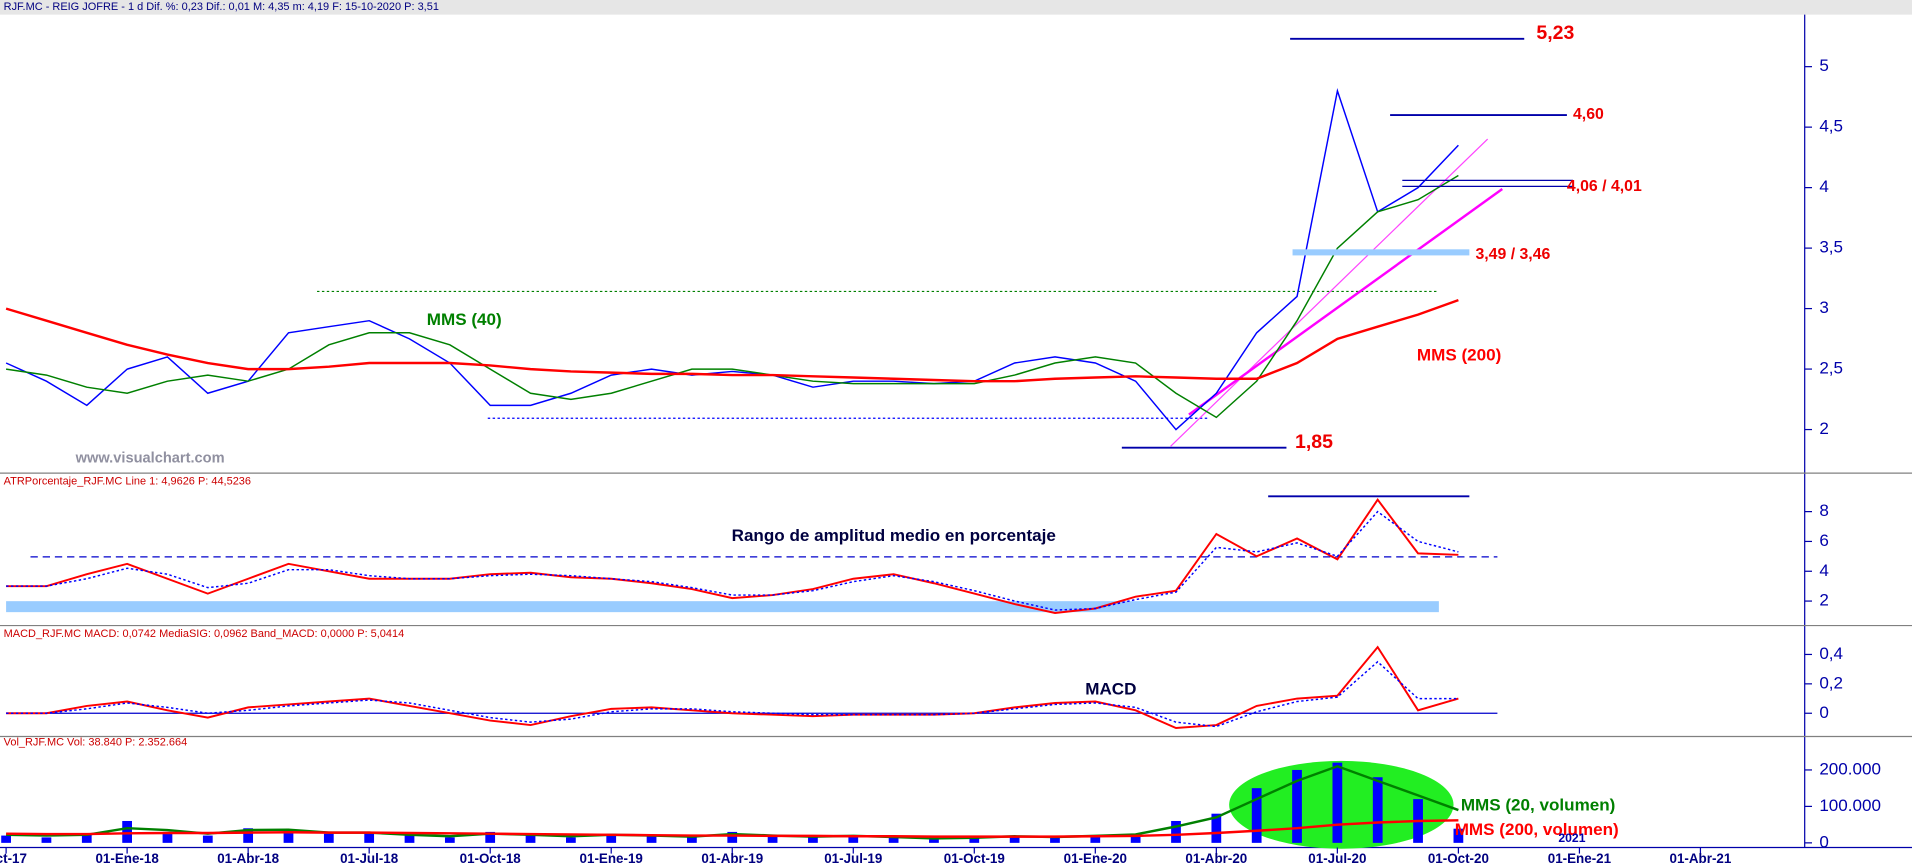  Describe the element at coordinates (1512, 254) in the screenshot. I see `level-label: 3,49 / 3,46` at that location.